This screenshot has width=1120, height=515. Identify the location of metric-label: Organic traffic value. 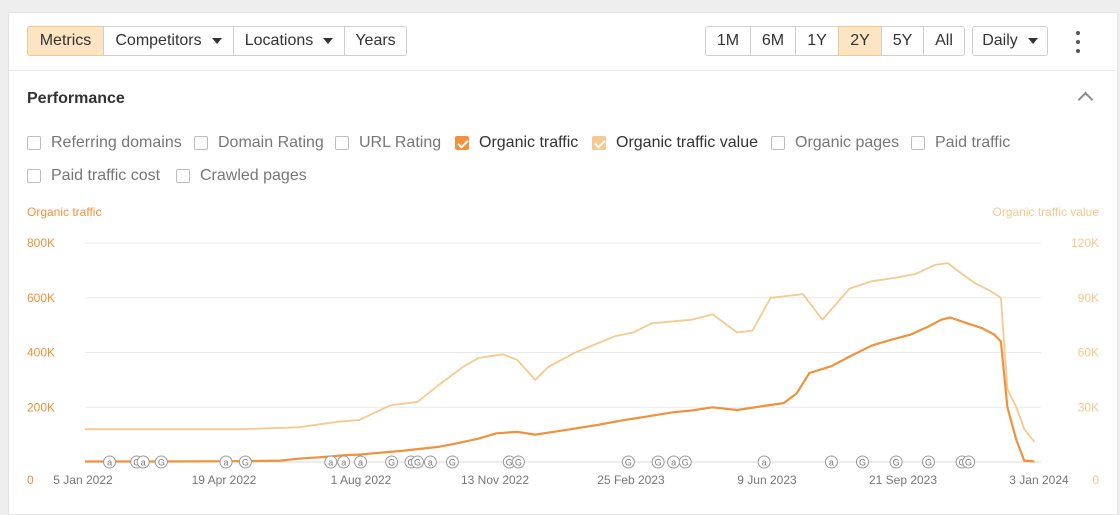
(687, 142).